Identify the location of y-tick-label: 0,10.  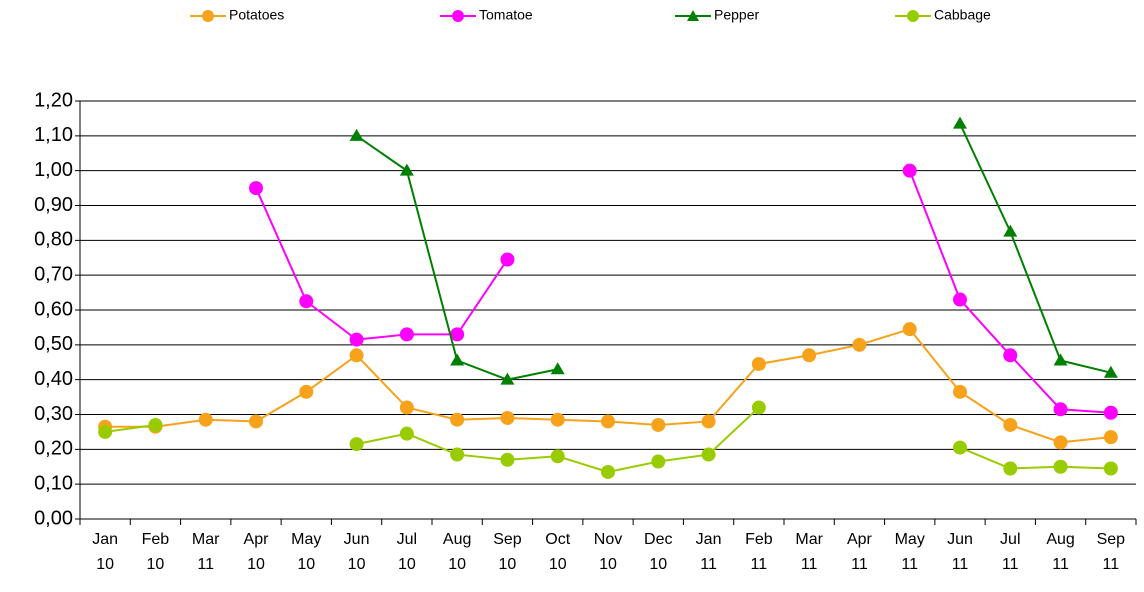
(53, 483).